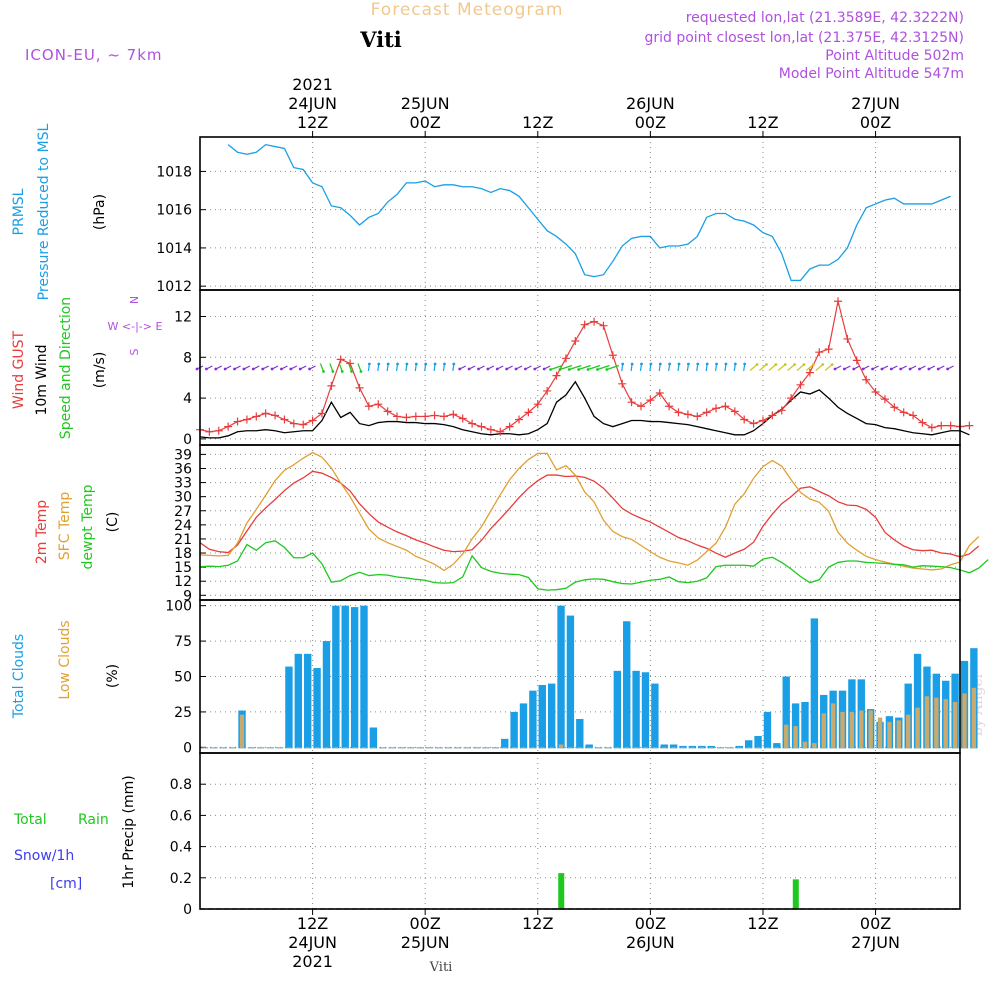  Describe the element at coordinates (594, 565) in the screenshot. I see `temp-dewpt-line` at that location.